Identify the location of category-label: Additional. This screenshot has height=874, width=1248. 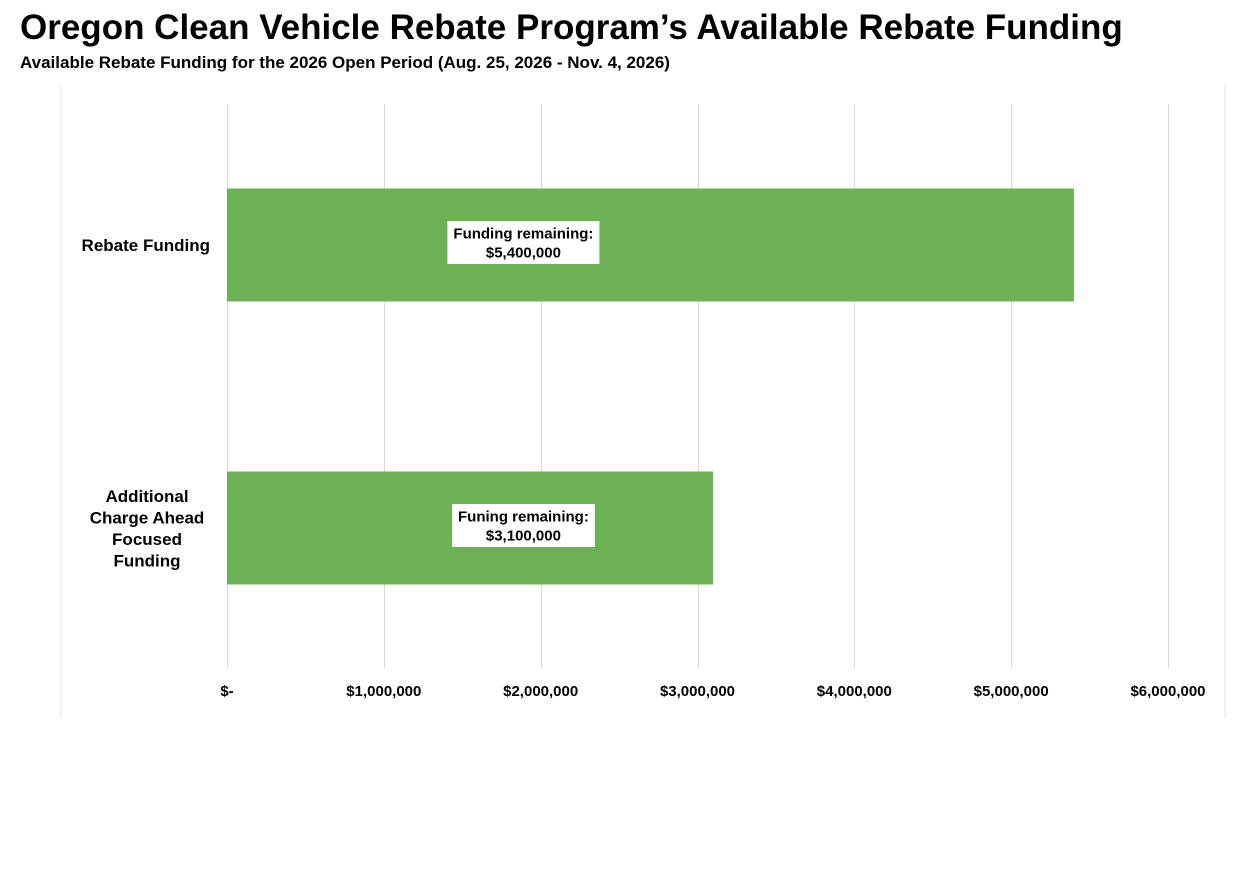
(146, 496).